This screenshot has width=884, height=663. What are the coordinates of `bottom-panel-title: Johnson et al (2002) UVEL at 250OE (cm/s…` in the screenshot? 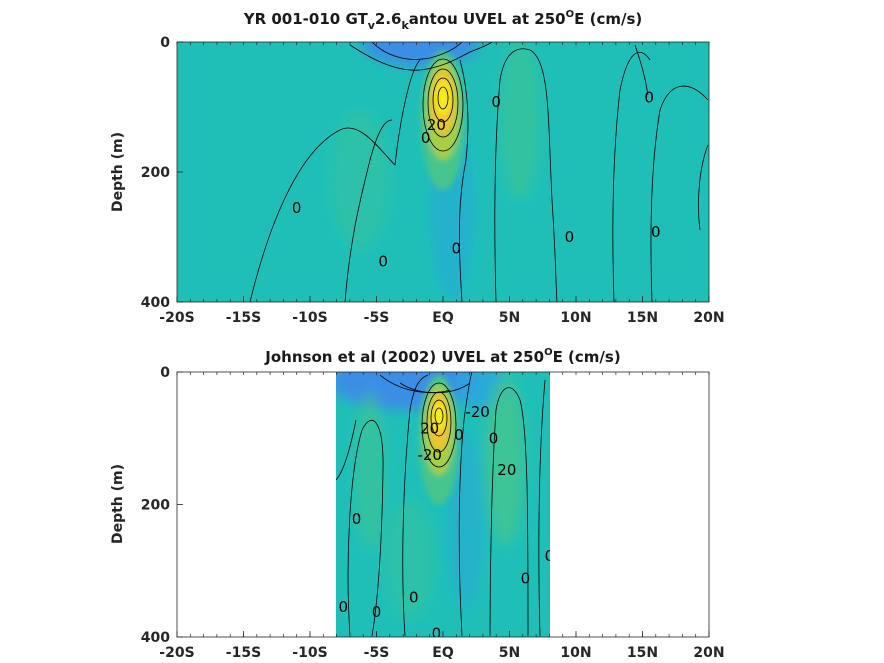 It's located at (442, 356).